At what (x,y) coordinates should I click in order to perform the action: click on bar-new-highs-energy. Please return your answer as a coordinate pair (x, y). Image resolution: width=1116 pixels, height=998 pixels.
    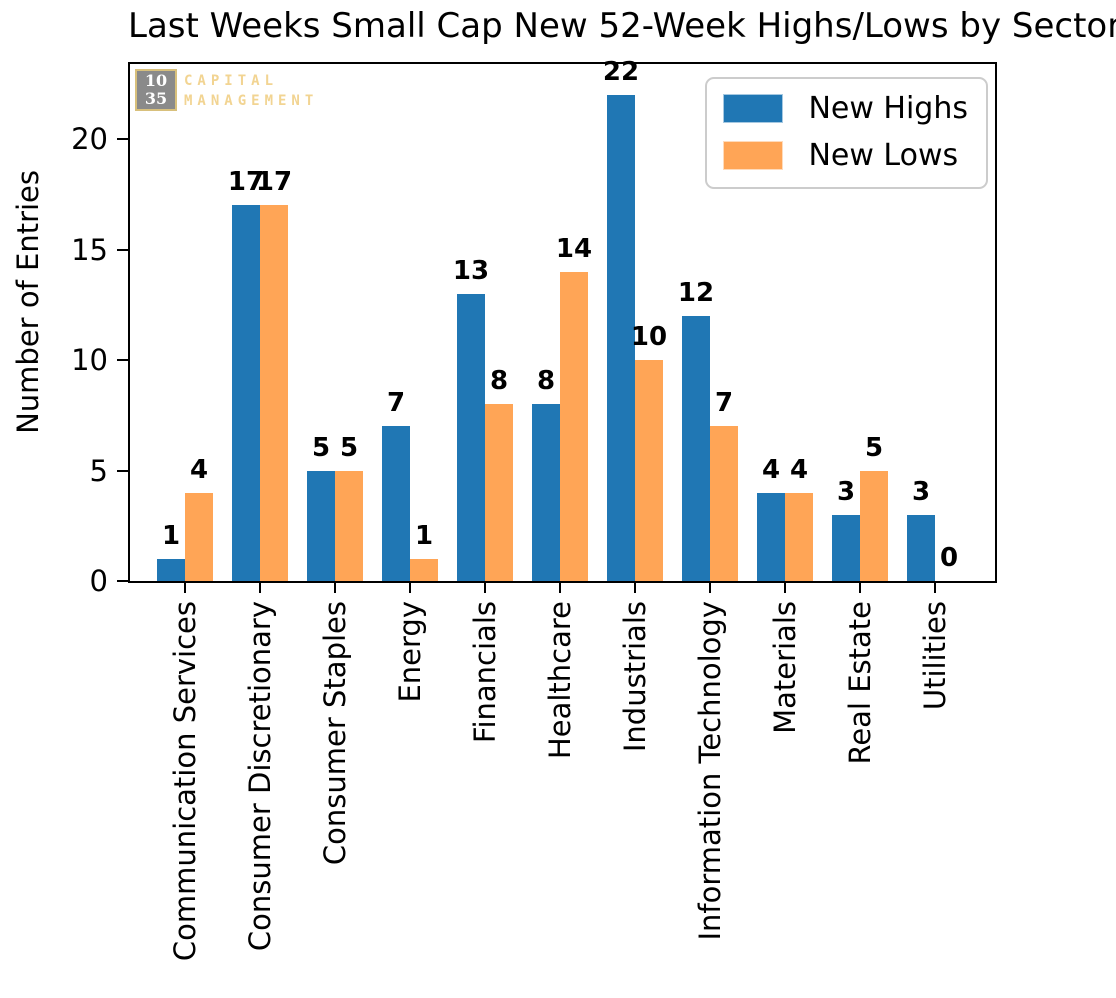
    Looking at the image, I should click on (396, 503).